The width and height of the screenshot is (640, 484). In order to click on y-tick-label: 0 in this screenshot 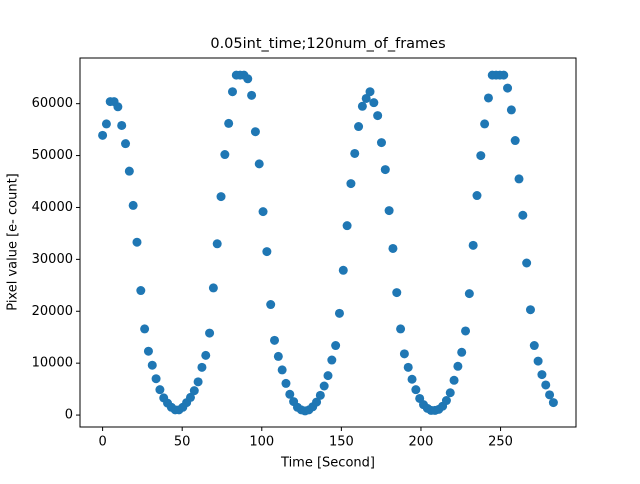, I will do `click(69, 415)`.